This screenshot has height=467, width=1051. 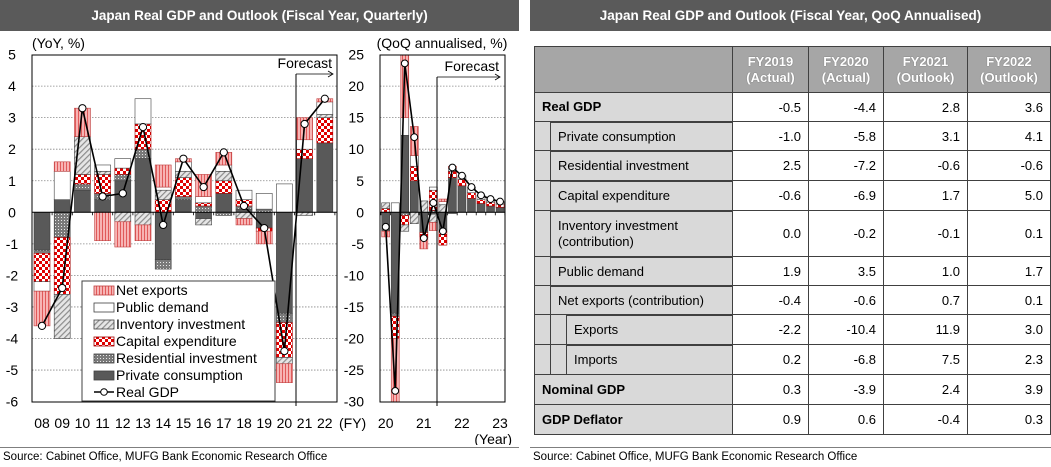 I want to click on x-tick-label: 12, so click(x=123, y=423).